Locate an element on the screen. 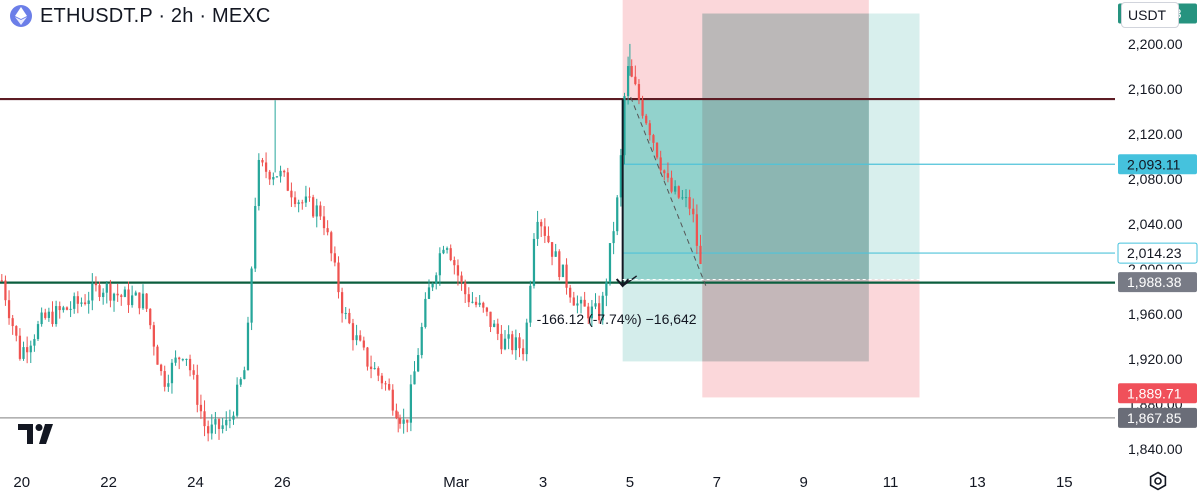 The image size is (1200, 496). measure-diagonal is located at coordinates (668, 191).